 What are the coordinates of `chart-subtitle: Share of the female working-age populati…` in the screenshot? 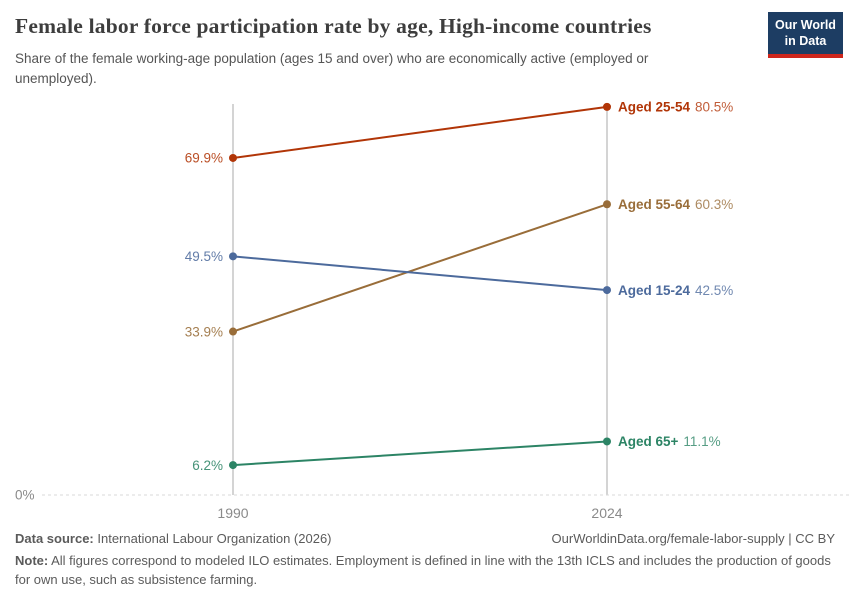 It's located at (332, 69).